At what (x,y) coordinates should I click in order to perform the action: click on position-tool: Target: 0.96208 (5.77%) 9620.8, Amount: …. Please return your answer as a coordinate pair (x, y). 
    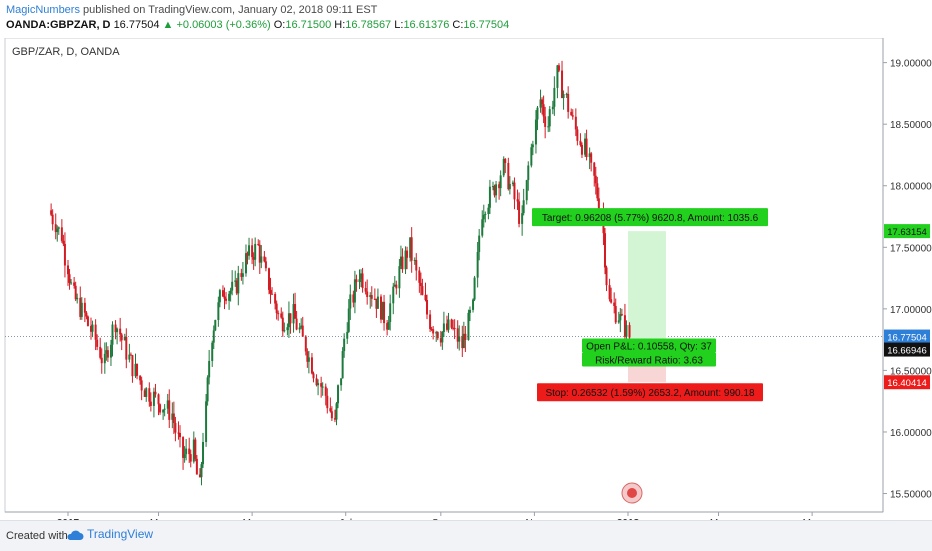
    Looking at the image, I should click on (650, 305).